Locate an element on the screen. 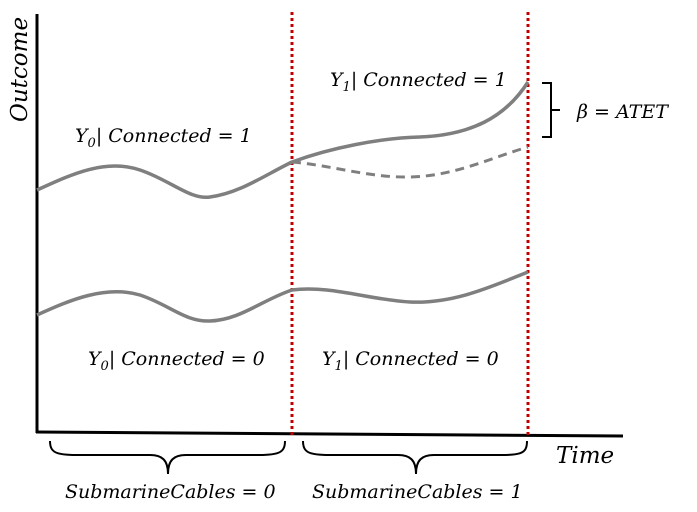 Image resolution: width=697 pixels, height=512 pixels. label-y1-connected1: Y1| Connected = 1 is located at coordinates (418, 82).